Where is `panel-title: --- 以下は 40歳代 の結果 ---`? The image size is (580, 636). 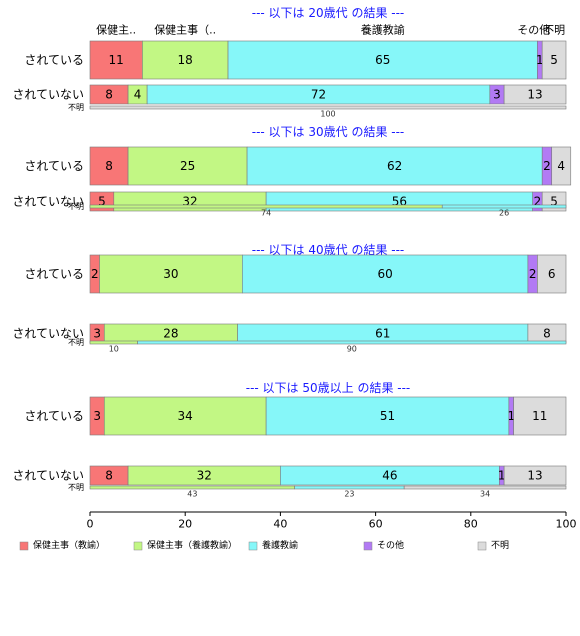
panel-title: --- 以下は 40歳代 の結果 --- is located at coordinates (328, 250).